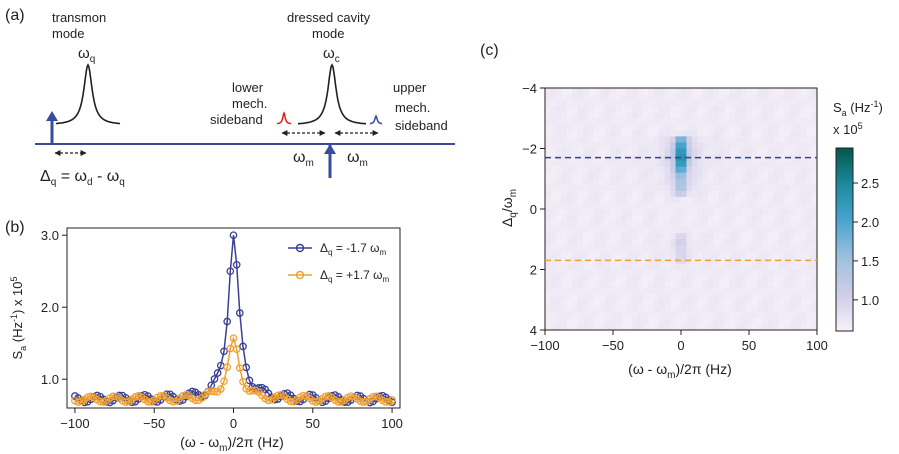 This screenshot has width=899, height=454. Describe the element at coordinates (870, 222) in the screenshot. I see `colorbar-tick-label: 2.0` at that location.